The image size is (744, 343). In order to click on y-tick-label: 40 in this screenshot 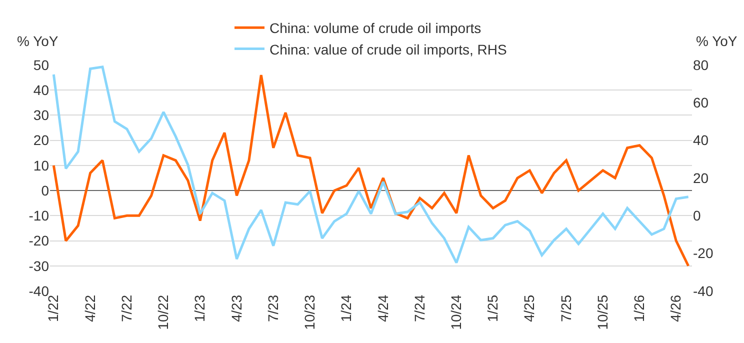, I will do `click(41, 90)`.